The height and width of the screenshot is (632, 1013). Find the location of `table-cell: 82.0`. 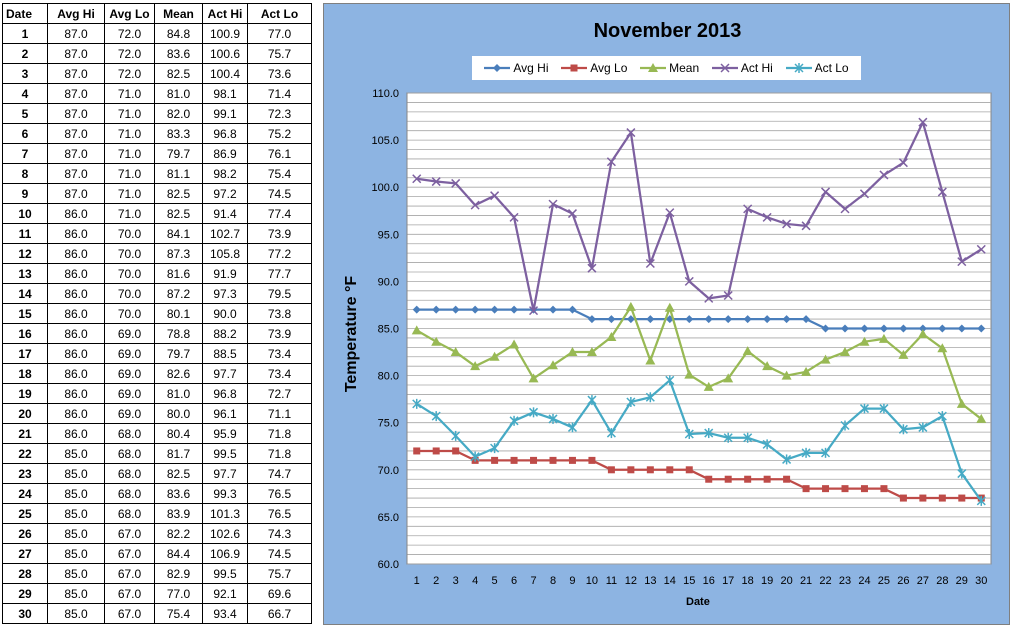

table-cell: 82.0 is located at coordinates (178, 113).